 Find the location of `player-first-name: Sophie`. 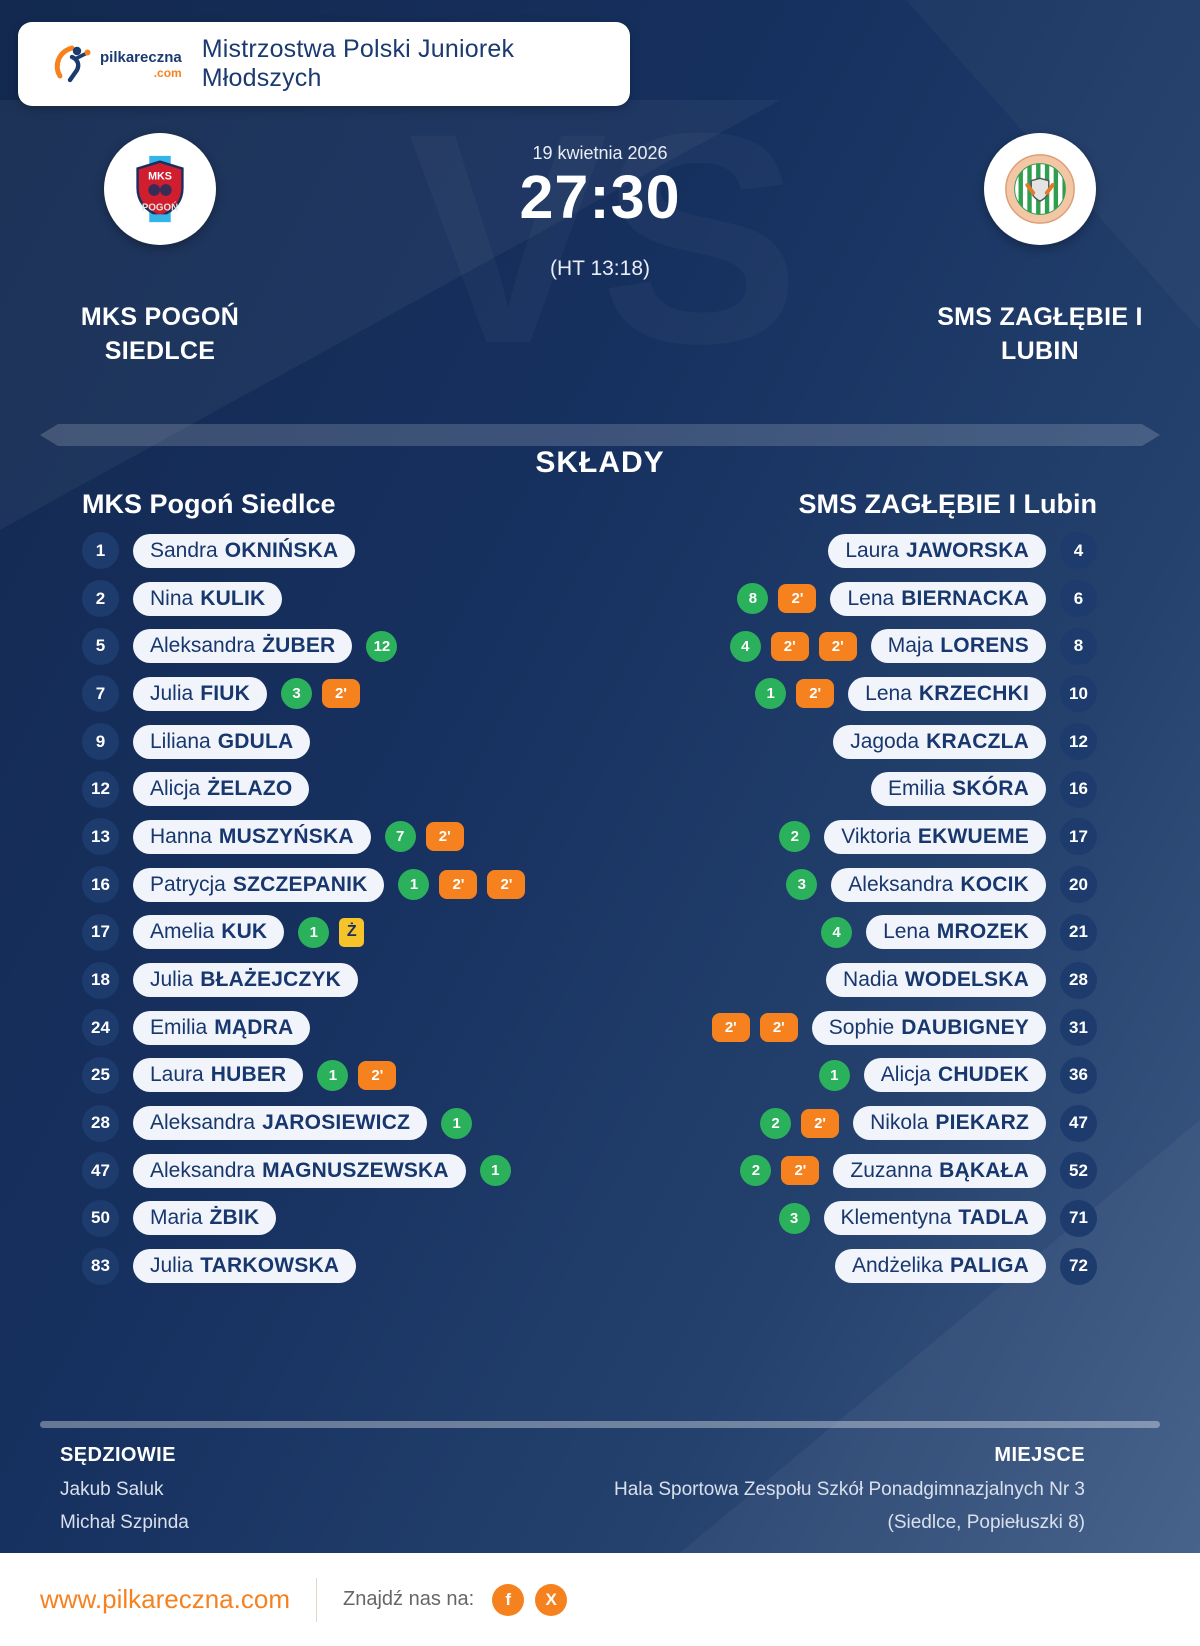

player-first-name: Sophie is located at coordinates (861, 1027).